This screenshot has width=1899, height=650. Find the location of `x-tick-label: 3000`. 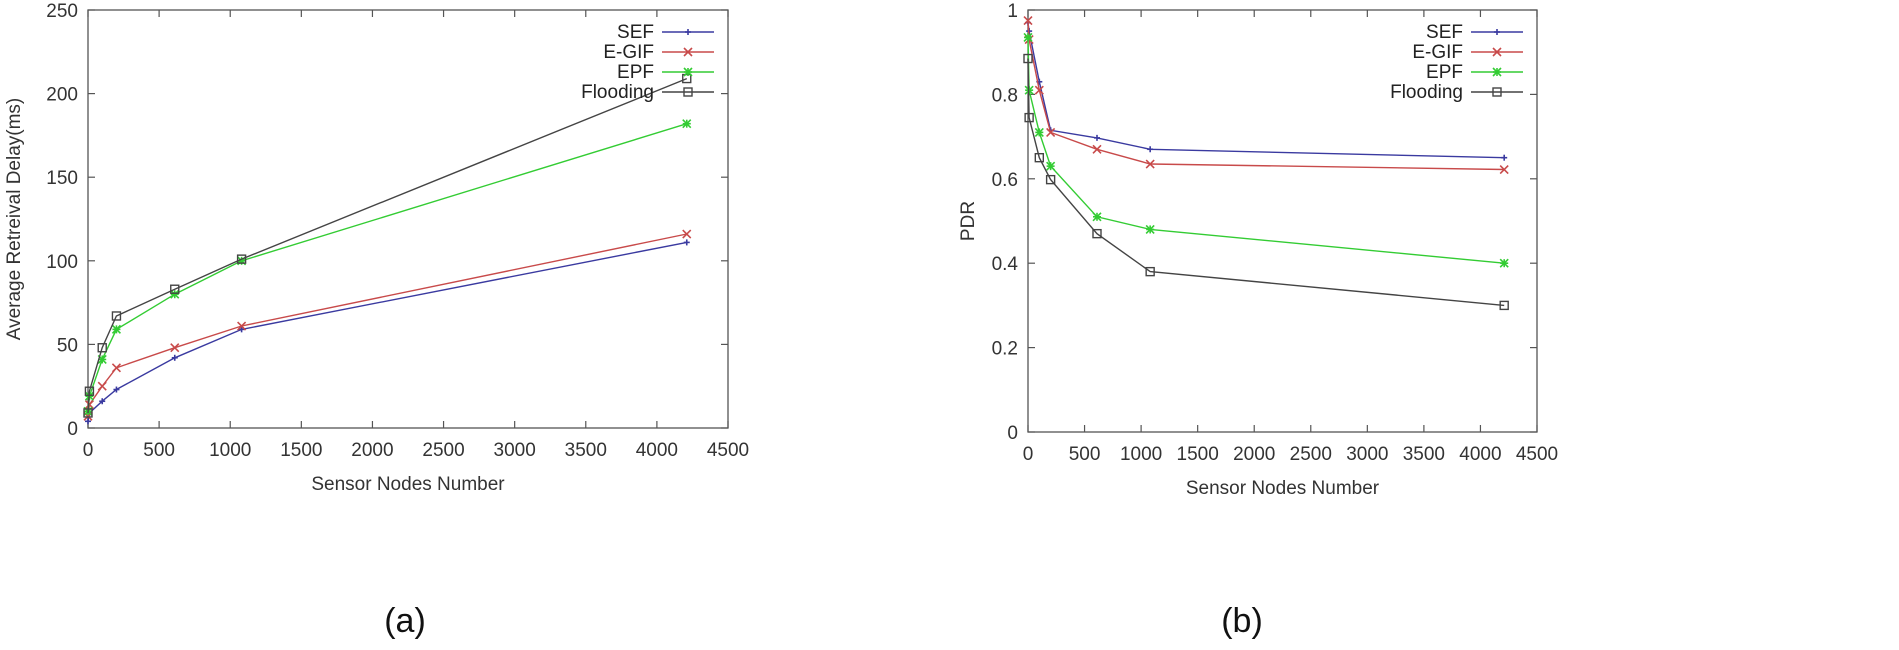

x-tick-label: 3000 is located at coordinates (515, 450).